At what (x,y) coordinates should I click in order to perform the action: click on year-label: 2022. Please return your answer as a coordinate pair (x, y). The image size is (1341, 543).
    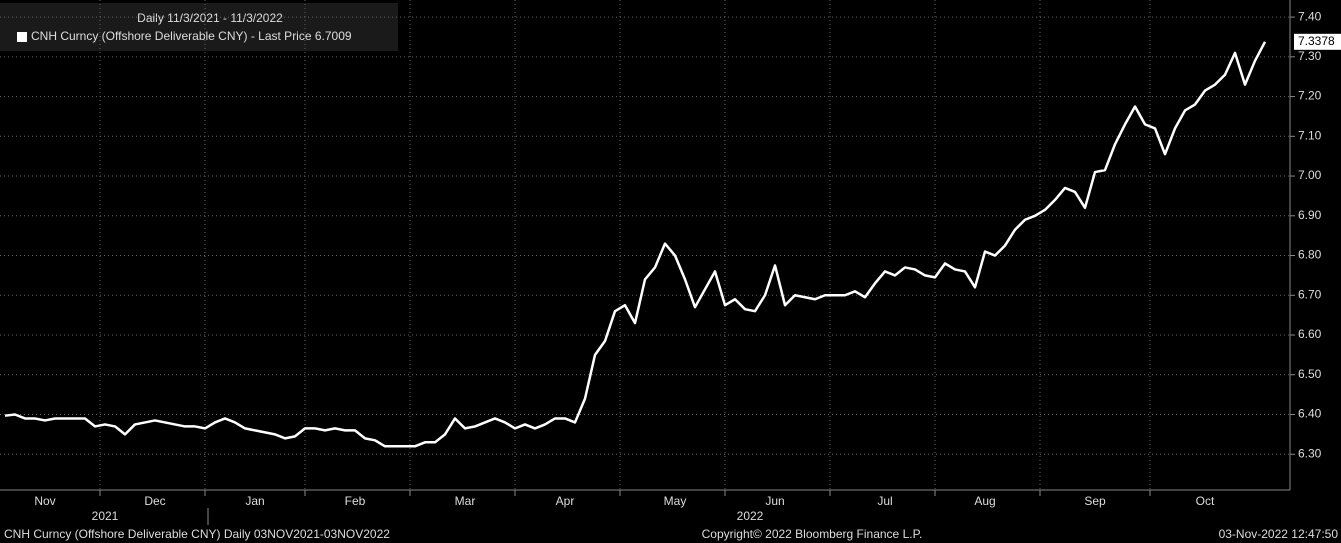
    Looking at the image, I should click on (750, 516).